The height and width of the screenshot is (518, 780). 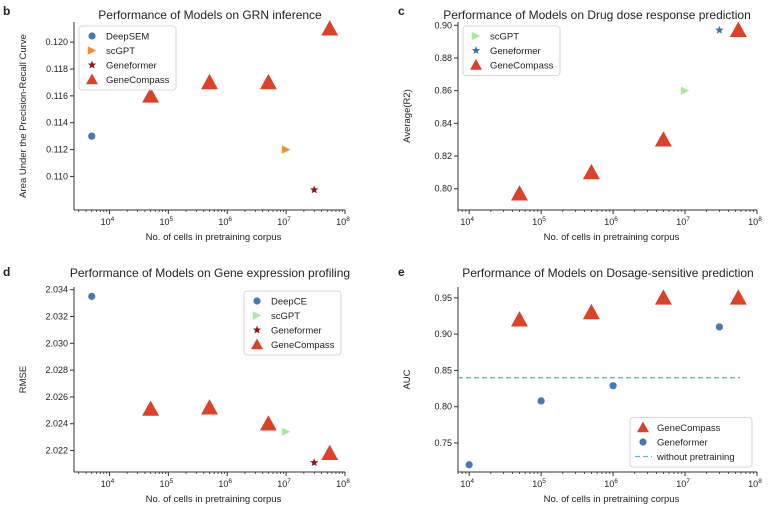 I want to click on y-tick-label: 2.028, so click(x=56, y=370).